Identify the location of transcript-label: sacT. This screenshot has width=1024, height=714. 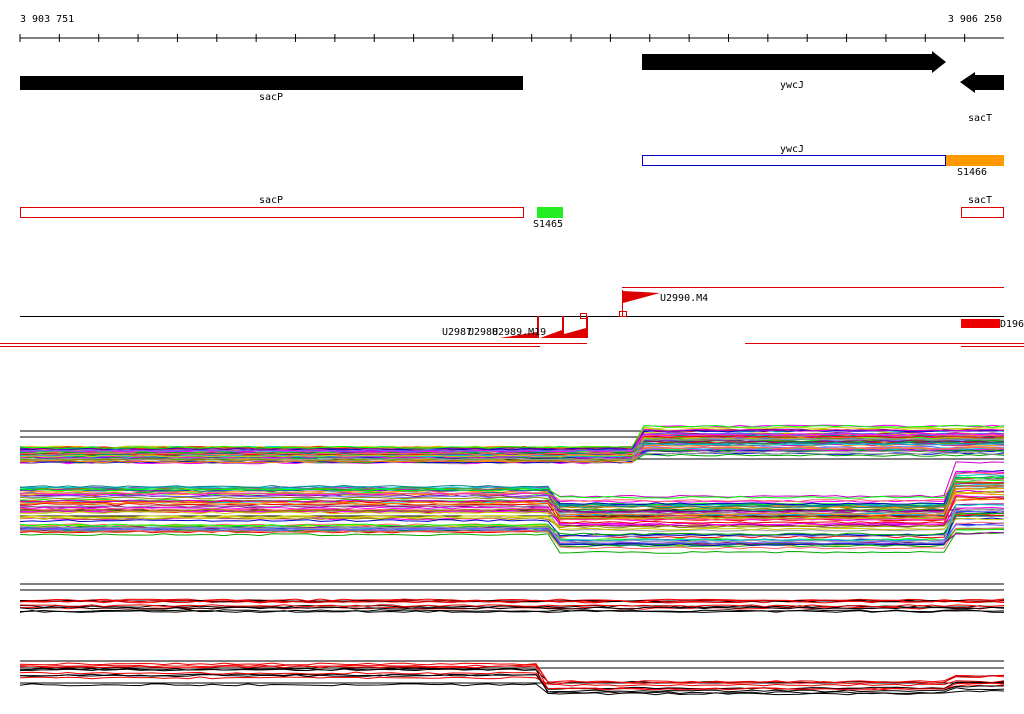
(980, 200).